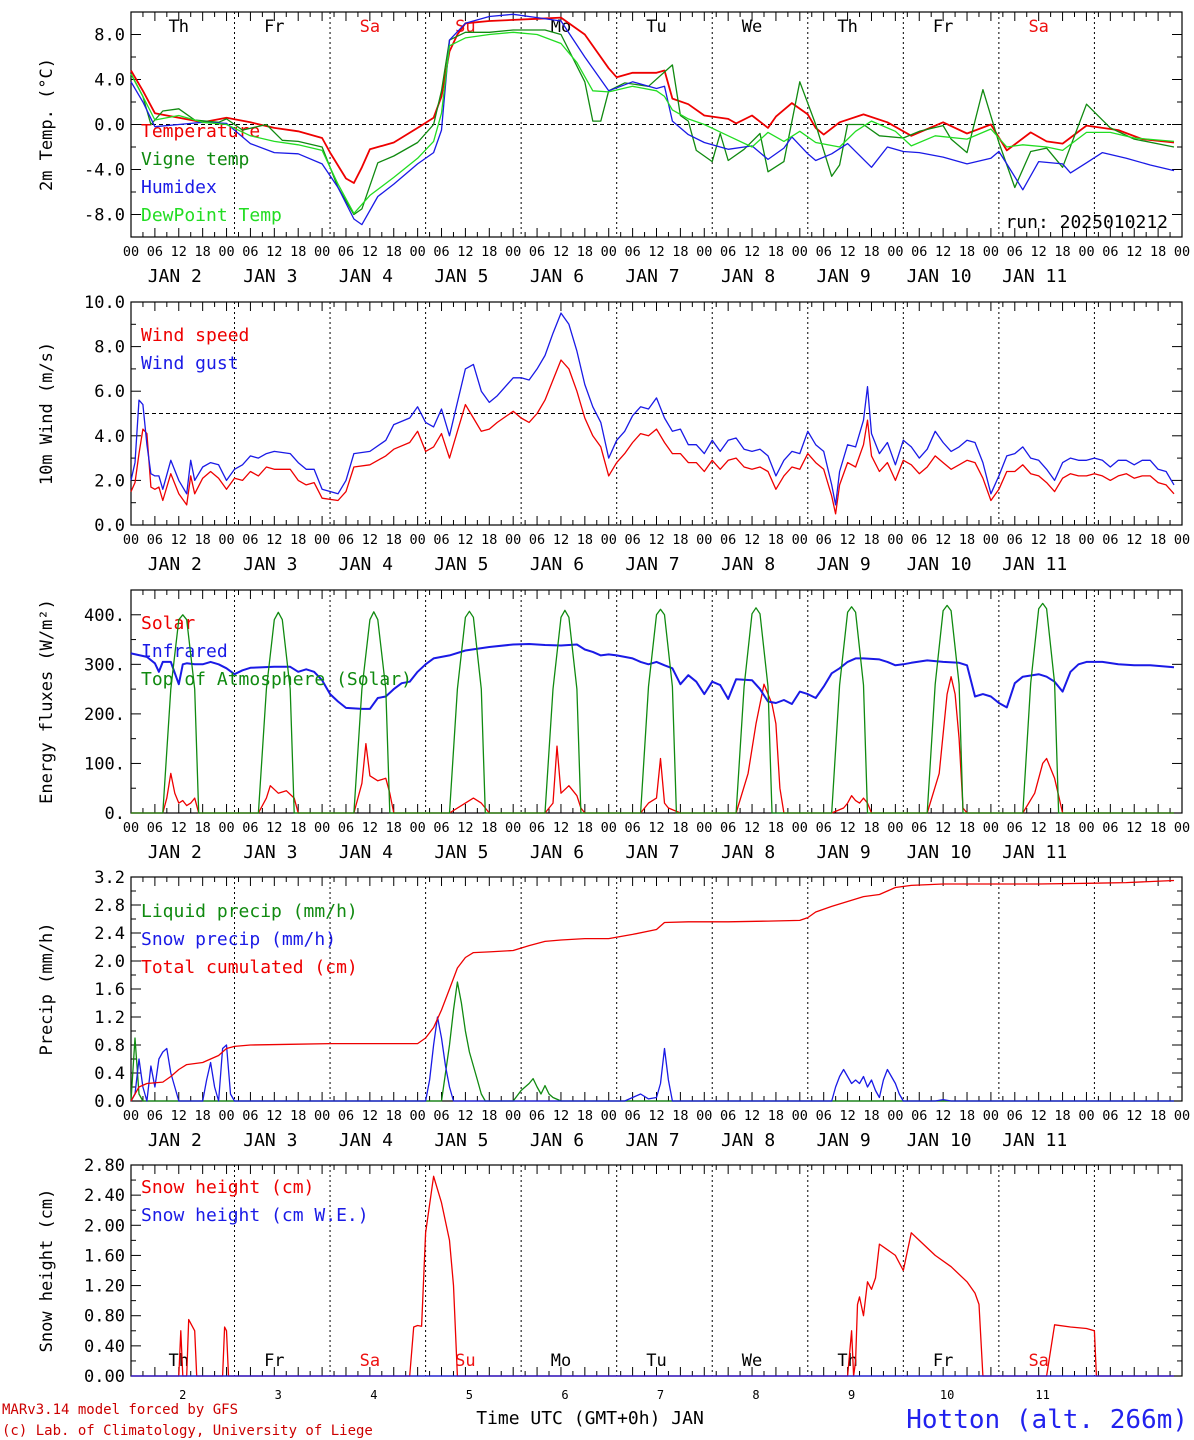  I want to click on day-number: 6, so click(564, 1395).